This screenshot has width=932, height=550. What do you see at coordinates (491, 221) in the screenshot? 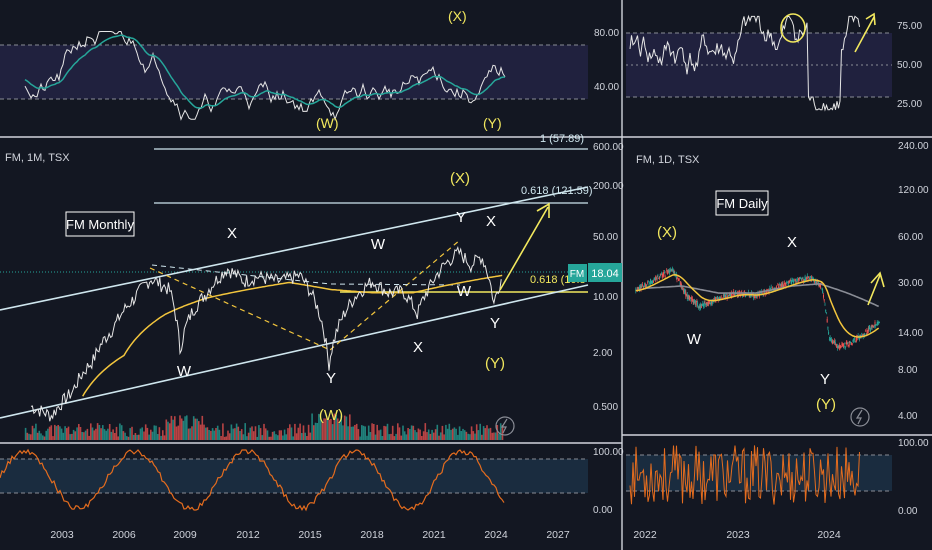
I see `wave-label-x3: X` at bounding box center [491, 221].